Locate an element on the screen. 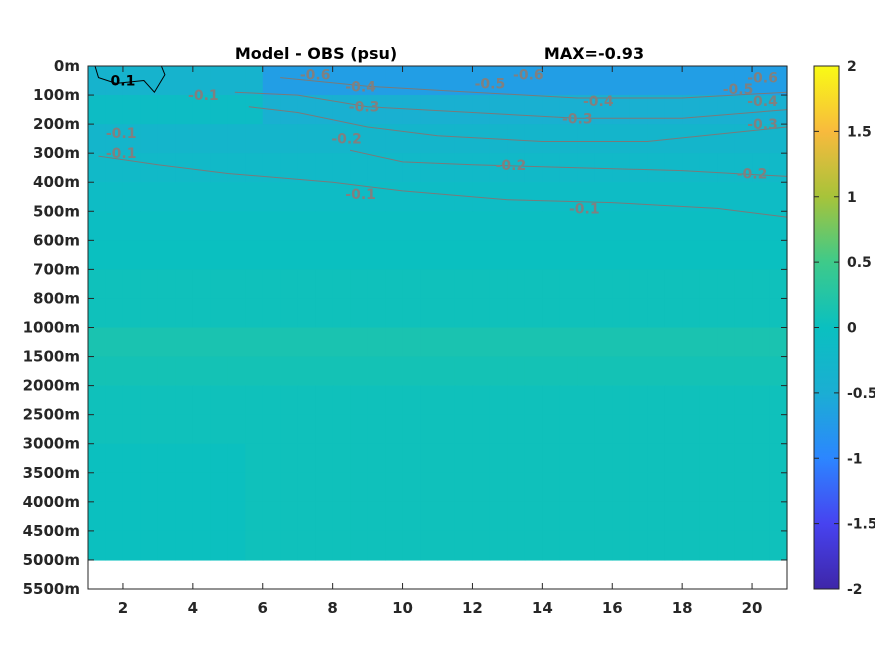  colorbar-tick-label: 1.5 is located at coordinates (859, 132).